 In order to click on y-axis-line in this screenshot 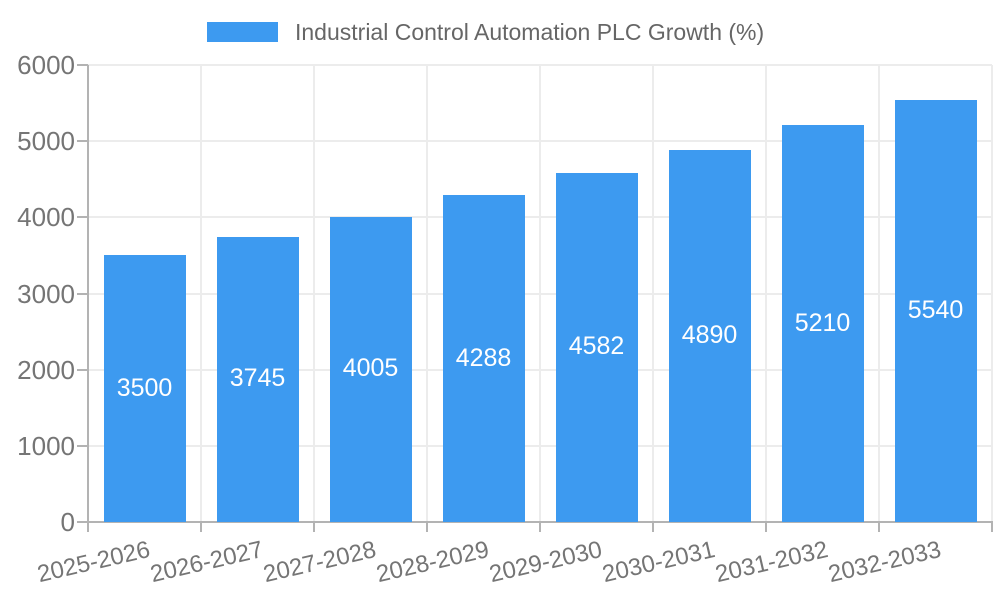, I will do `click(88, 293)`.